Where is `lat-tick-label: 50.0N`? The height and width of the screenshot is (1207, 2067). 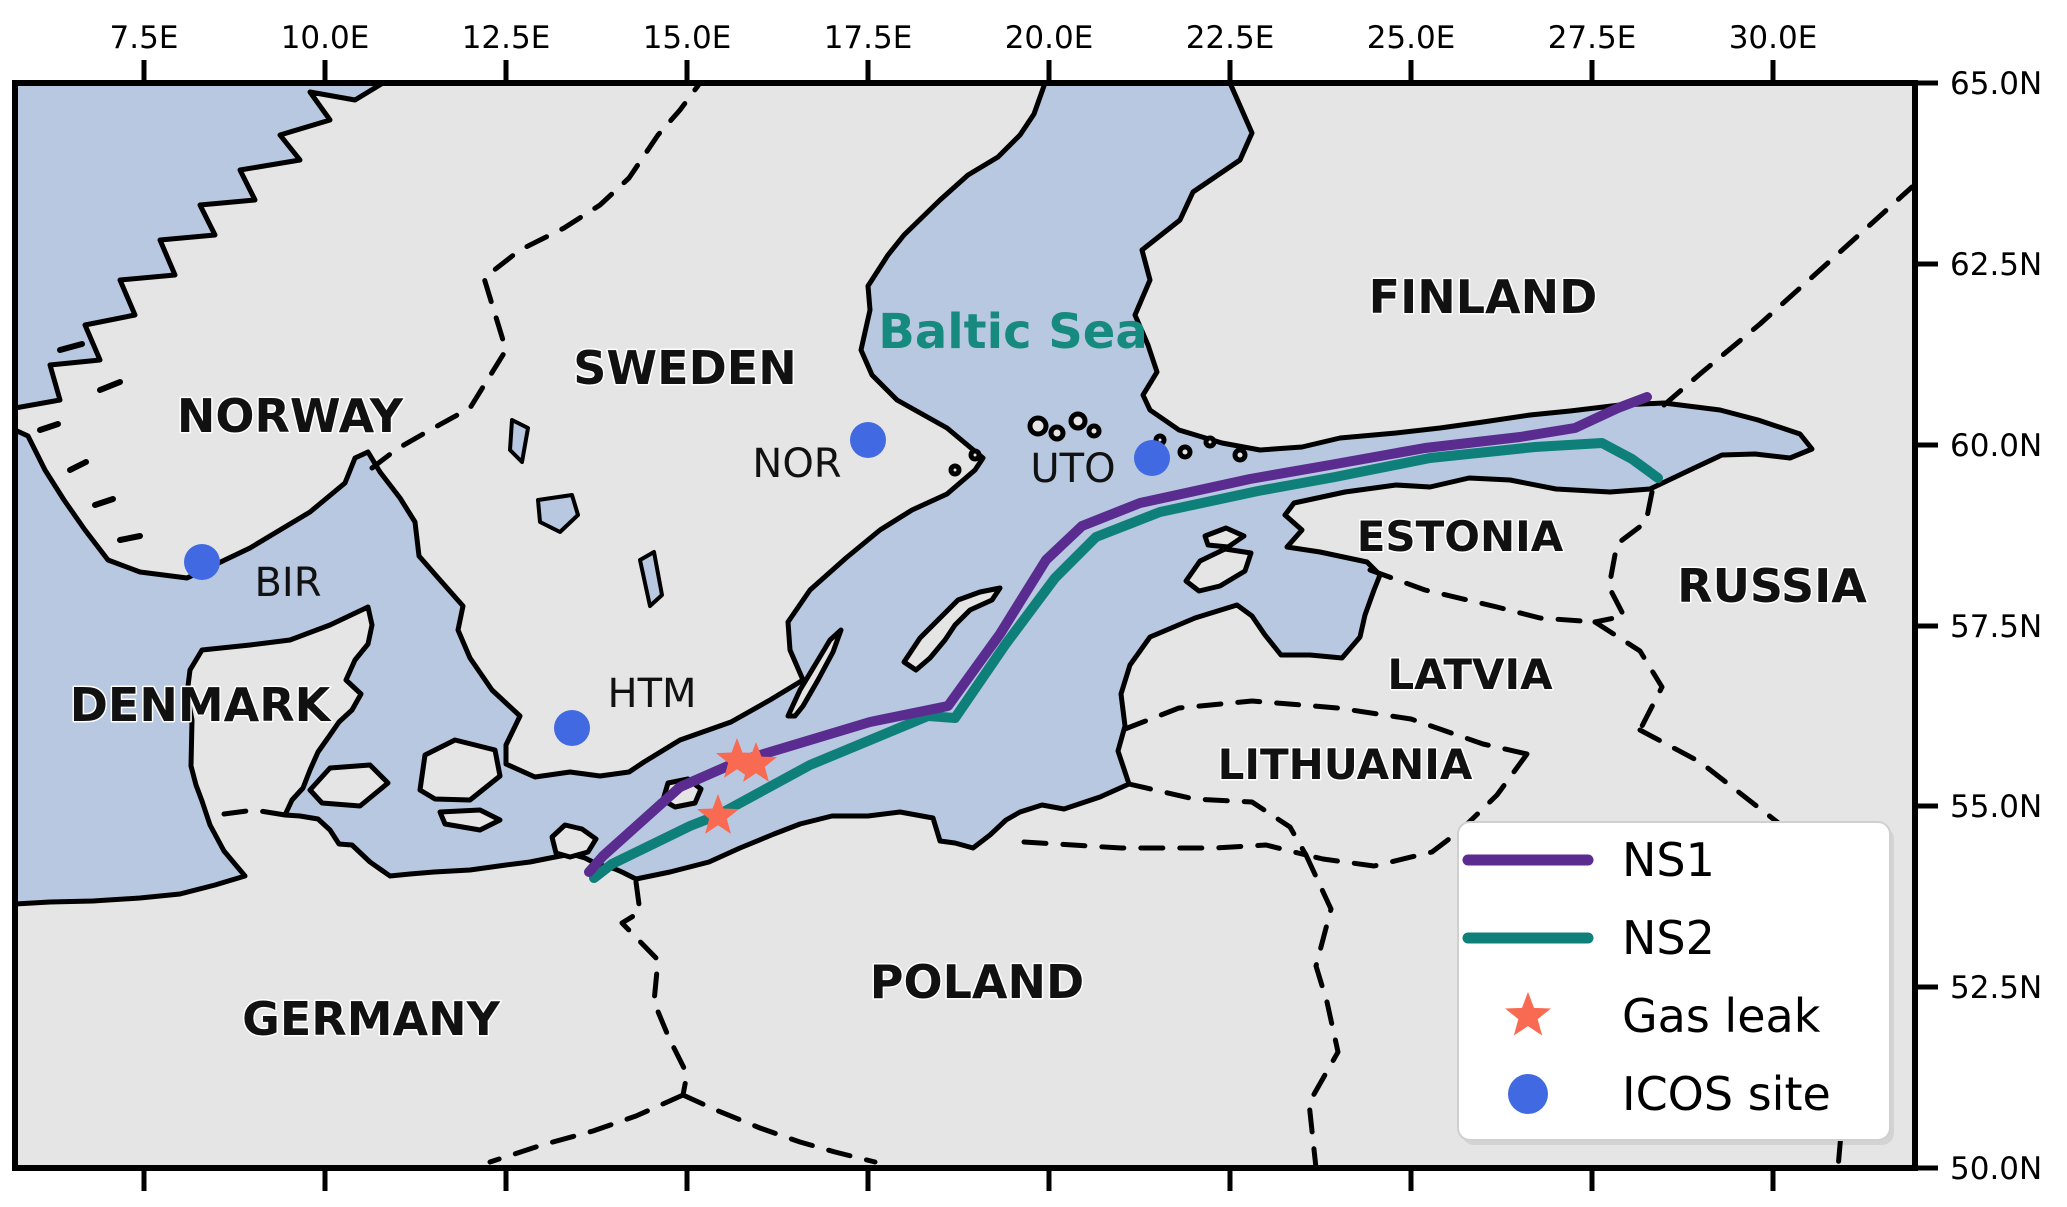
lat-tick-label: 50.0N is located at coordinates (1996, 1169).